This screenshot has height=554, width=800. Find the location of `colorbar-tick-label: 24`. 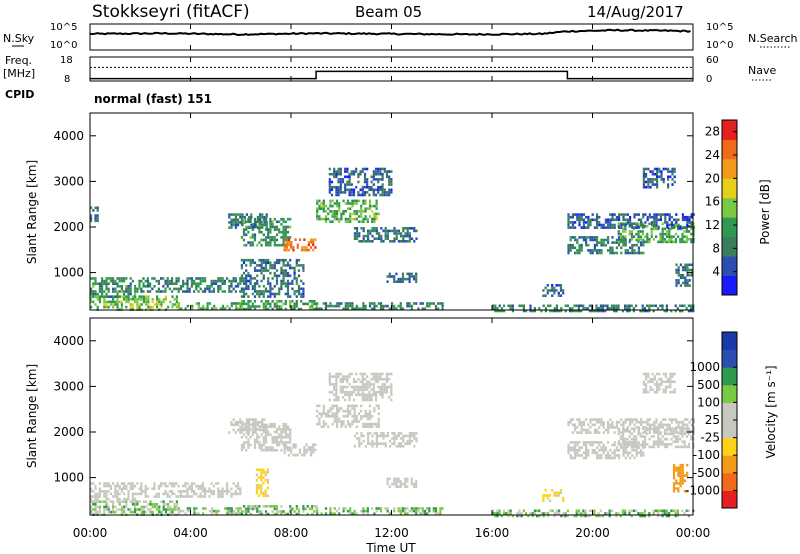

colorbar-tick-label: 24 is located at coordinates (712, 155).